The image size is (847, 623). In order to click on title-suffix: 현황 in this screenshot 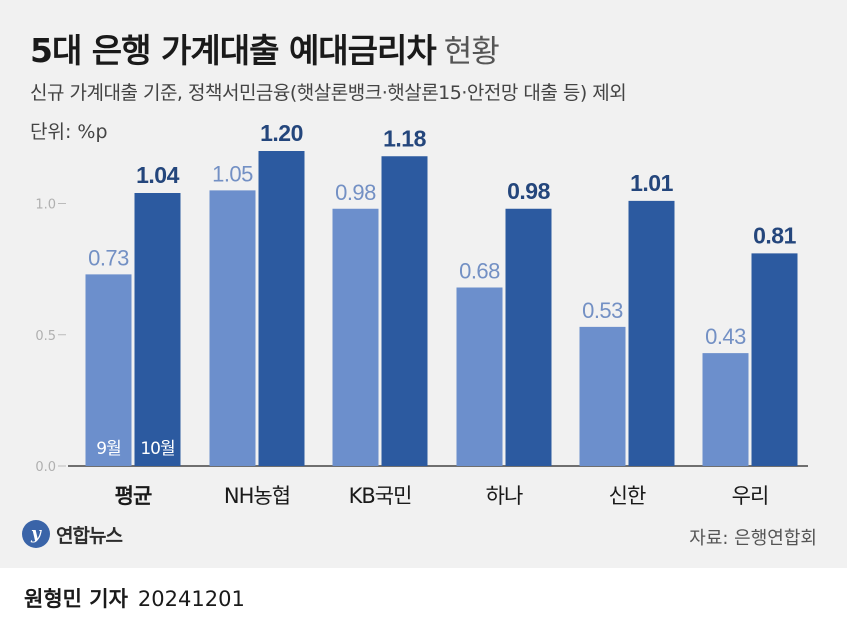, I will do `click(471, 52)`.